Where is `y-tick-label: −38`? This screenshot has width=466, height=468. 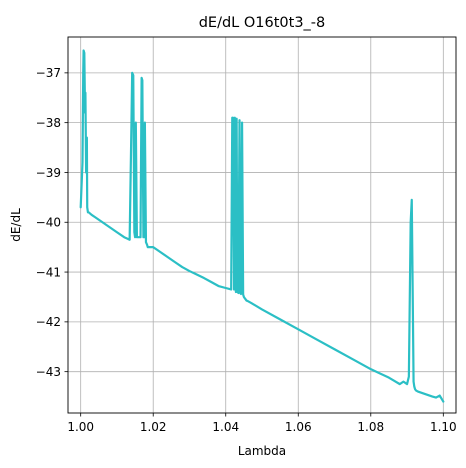 y-tick-label: −38 is located at coordinates (48, 123).